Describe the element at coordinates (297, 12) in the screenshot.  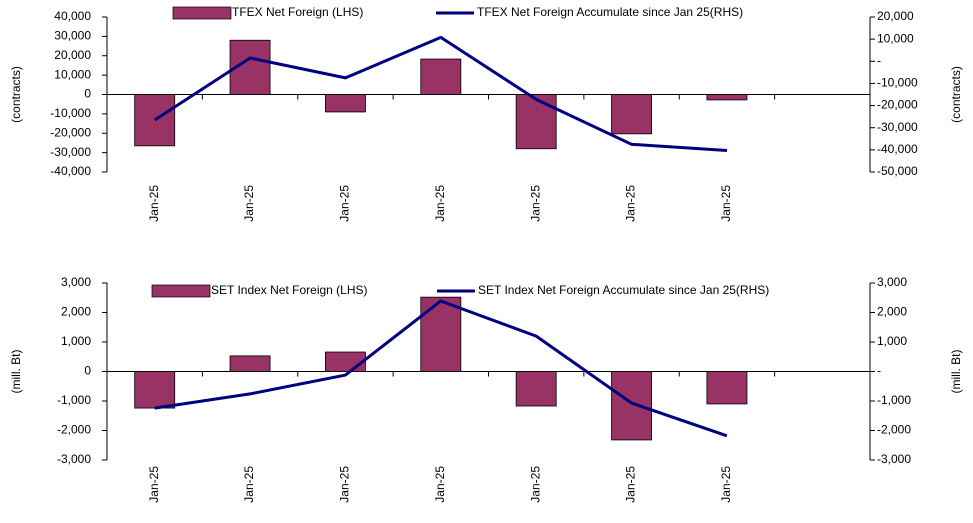
I see `legend-label: TFEX Net Foreign (LHS)` at that location.